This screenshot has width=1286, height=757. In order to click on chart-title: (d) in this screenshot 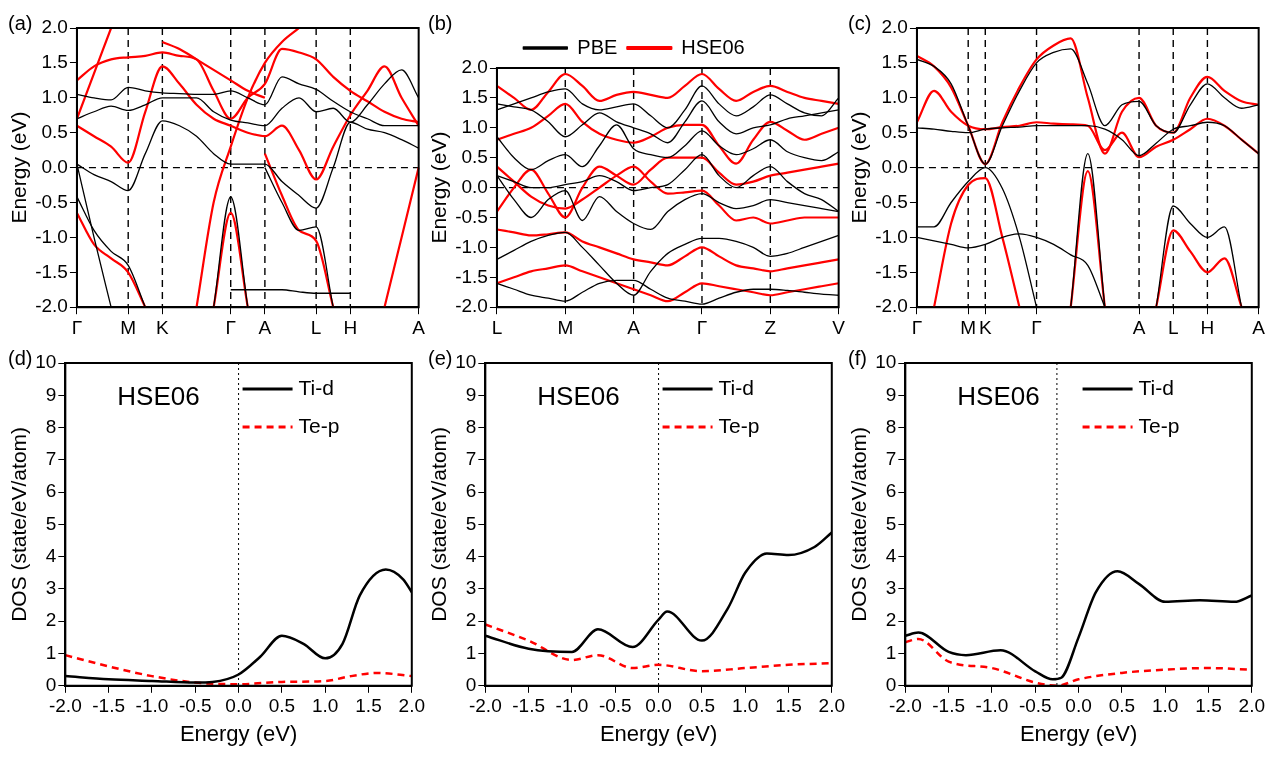, I will do `click(20, 357)`.